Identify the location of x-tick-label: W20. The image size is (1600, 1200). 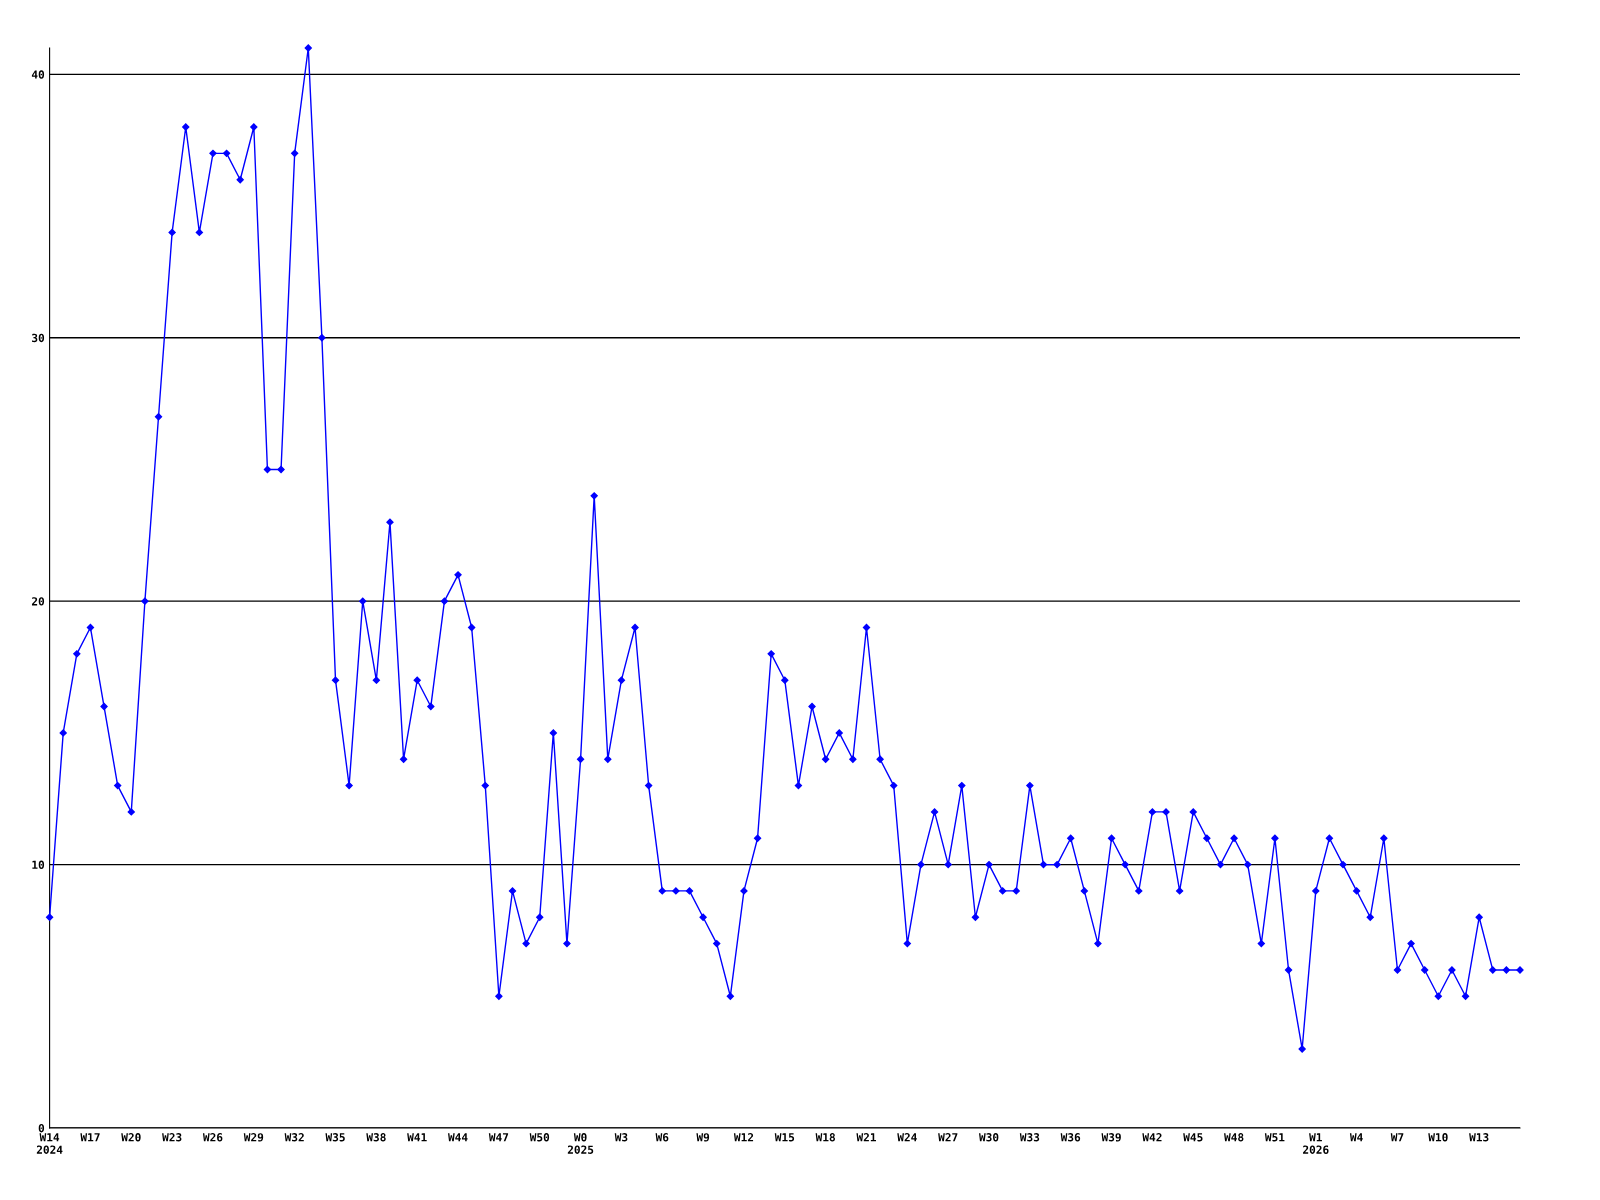
(131, 1137).